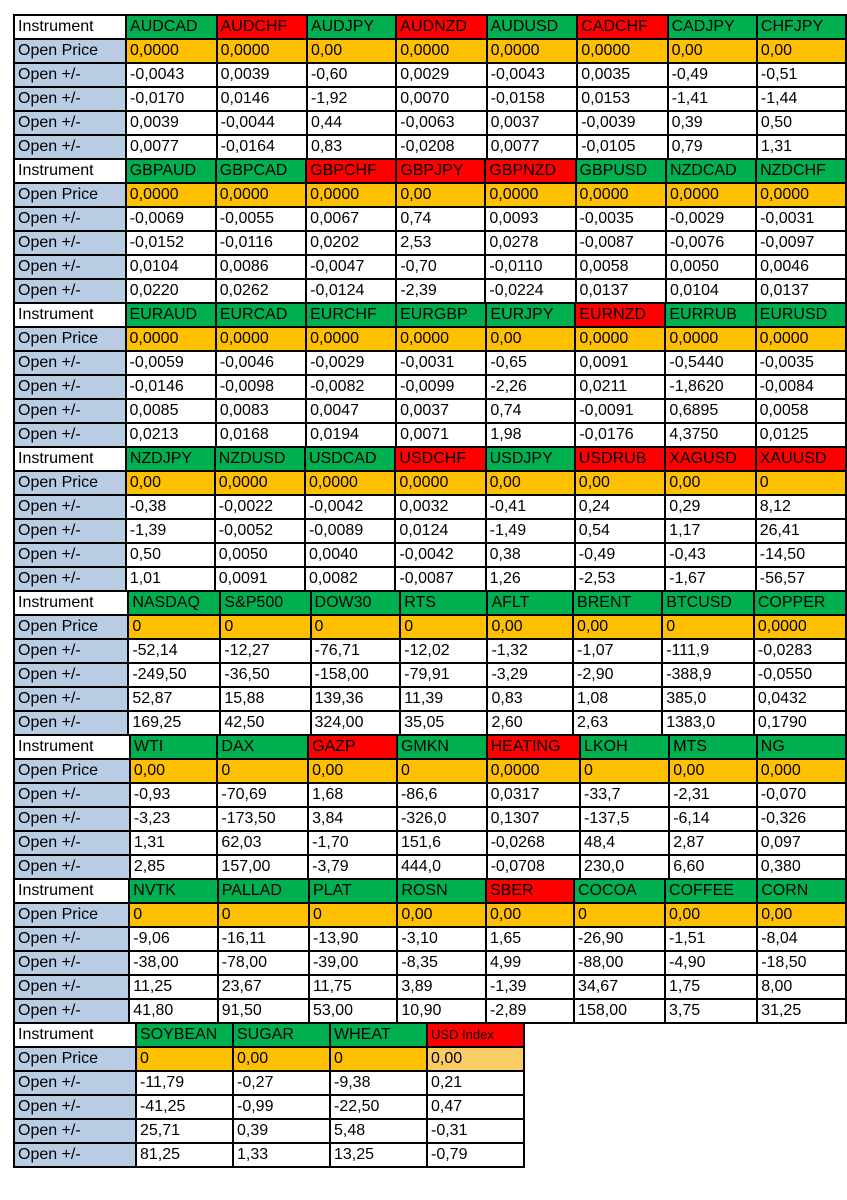  What do you see at coordinates (531, 363) in the screenshot?
I see `open-delta-cell: -0,65` at bounding box center [531, 363].